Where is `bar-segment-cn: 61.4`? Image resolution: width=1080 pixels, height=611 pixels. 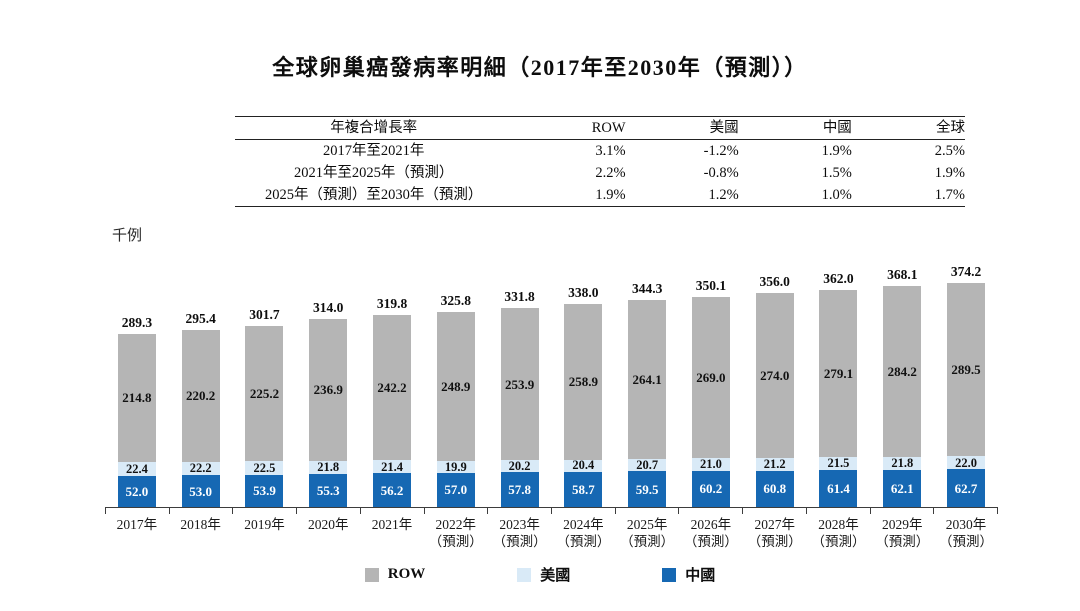
bar-segment-cn: 61.4 is located at coordinates (838, 488).